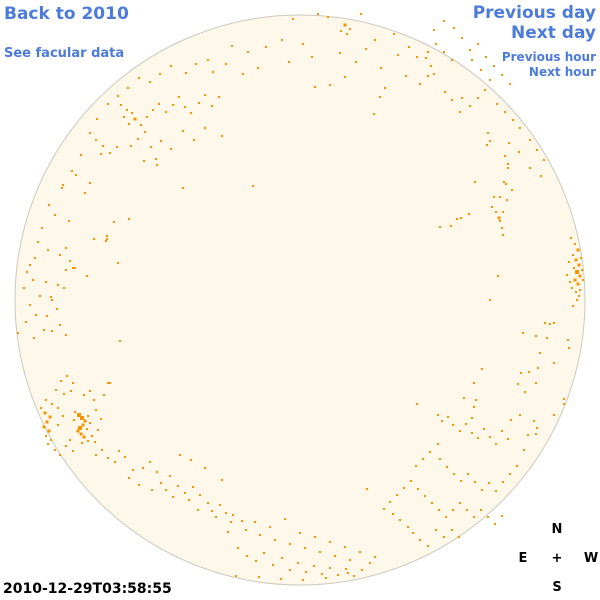 The image size is (600, 600). What do you see at coordinates (64, 53) in the screenshot?
I see `see-facular-data-link: See facular data` at bounding box center [64, 53].